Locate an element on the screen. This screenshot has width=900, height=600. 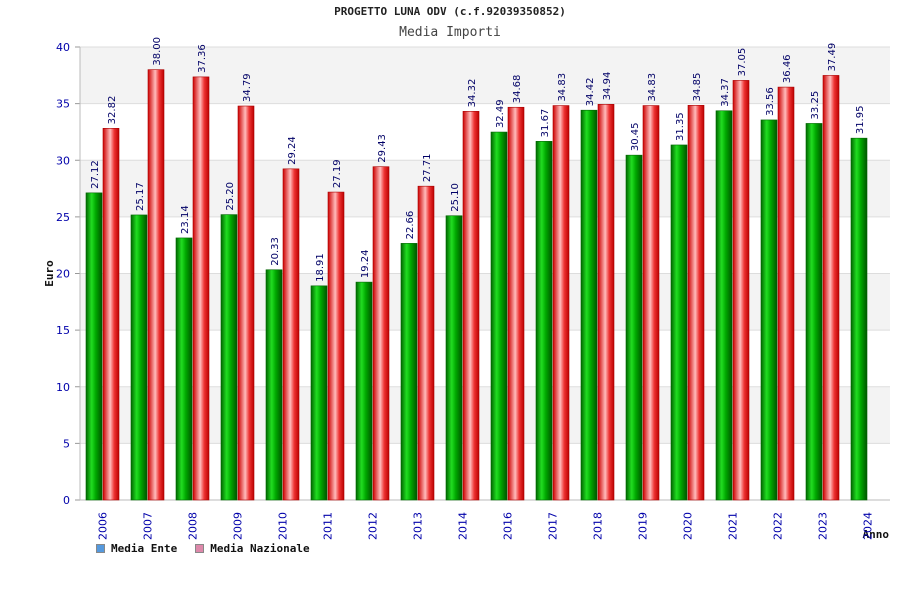
data-label: 31.67 is located at coordinates (545, 123).